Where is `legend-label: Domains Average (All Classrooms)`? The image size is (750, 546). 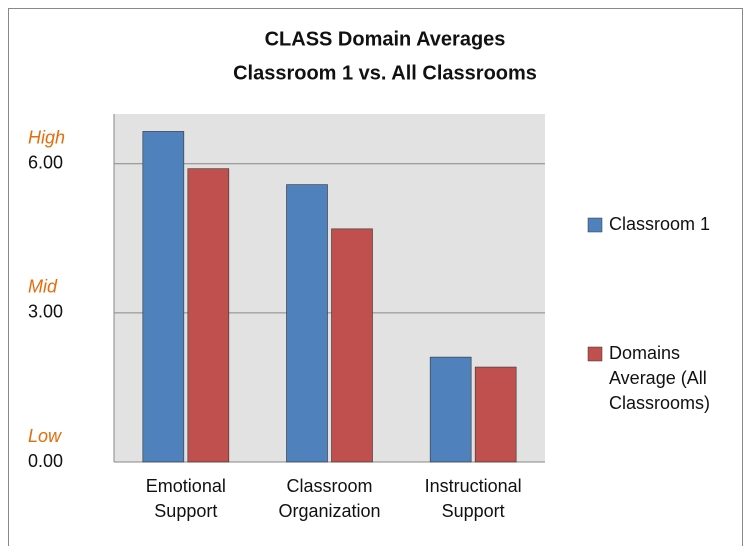 legend-label: Domains Average (All Classrooms) is located at coordinates (660, 378).